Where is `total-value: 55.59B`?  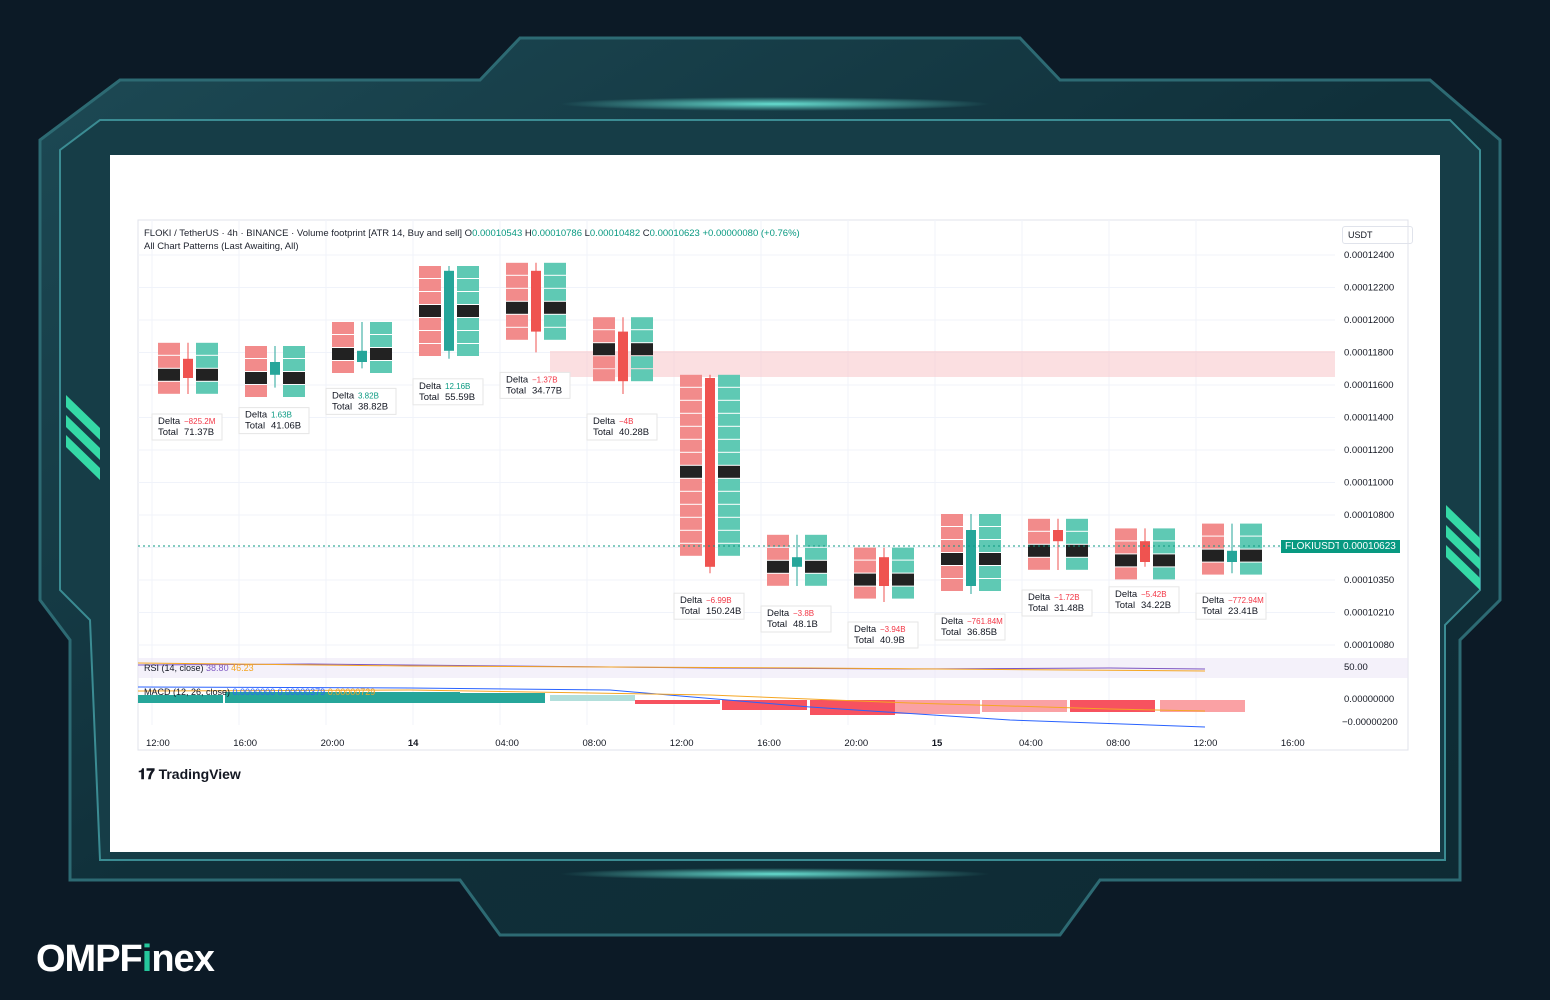 total-value: 55.59B is located at coordinates (460, 397).